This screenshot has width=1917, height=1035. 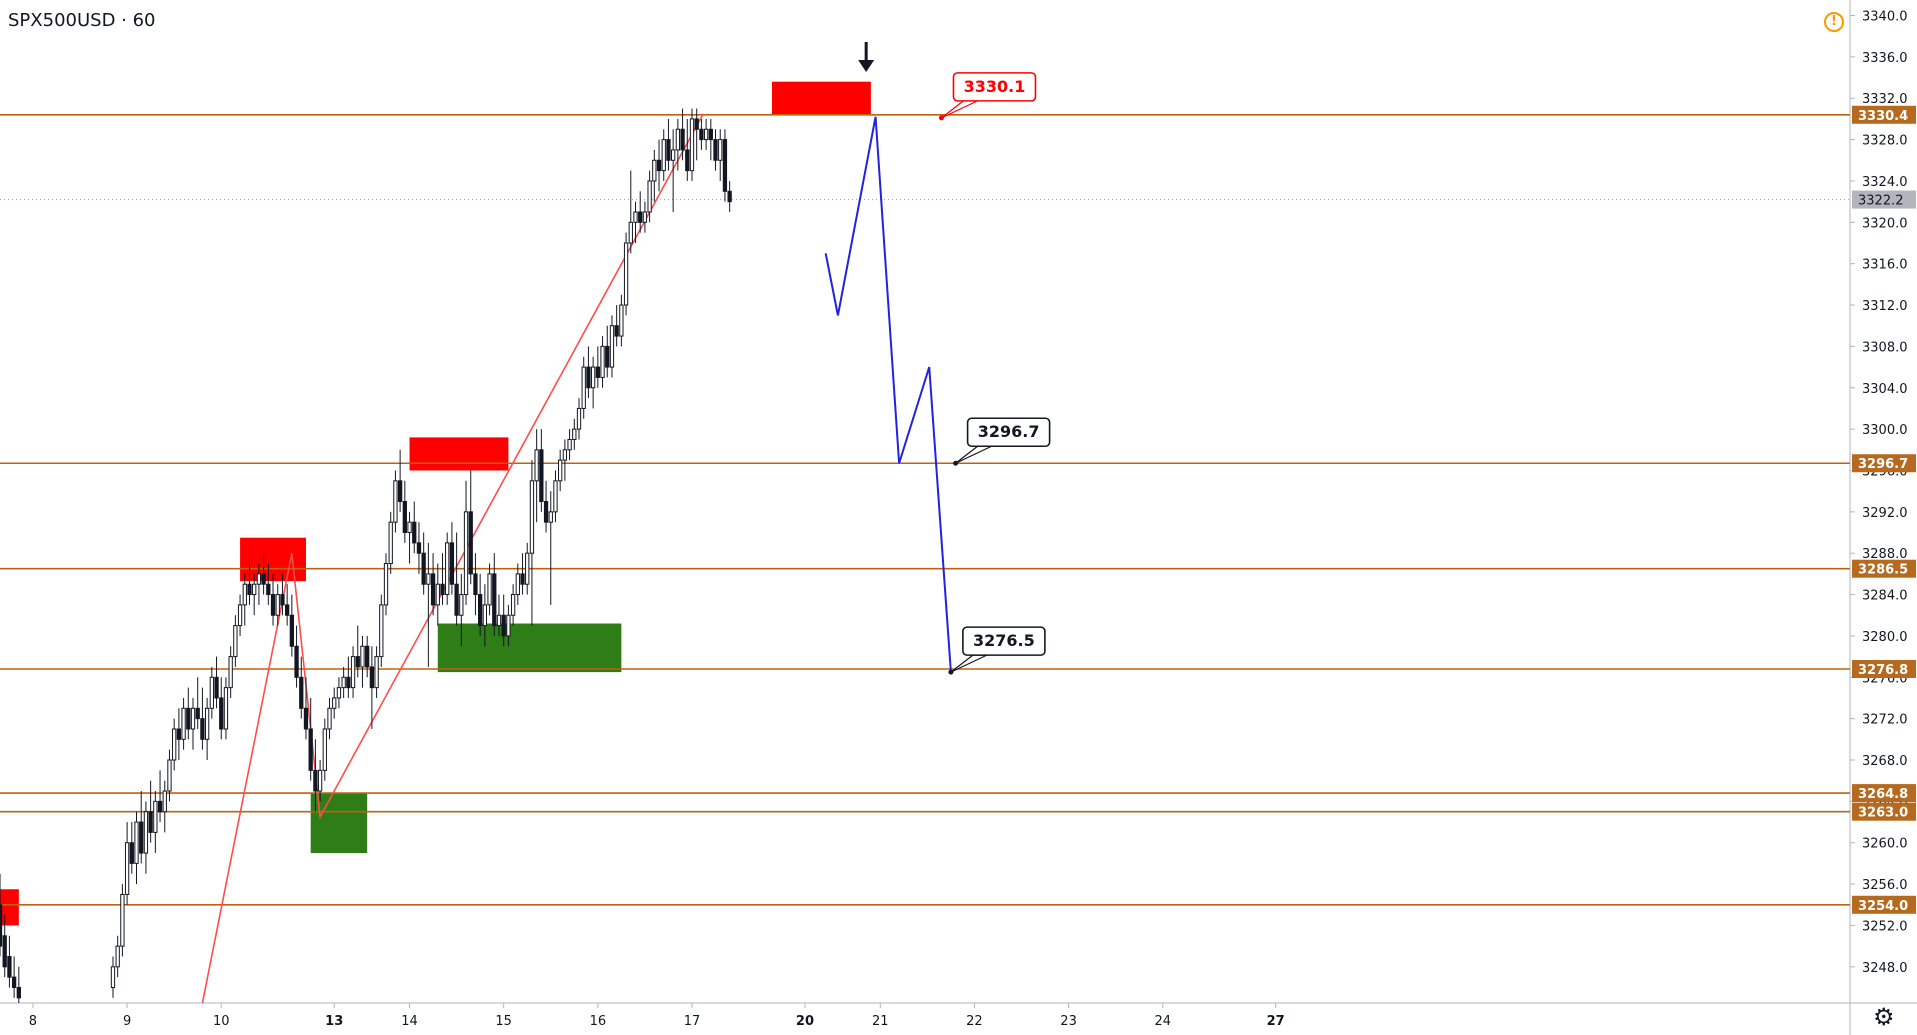 I want to click on level-price-label: 3276.8, so click(x=1883, y=670).